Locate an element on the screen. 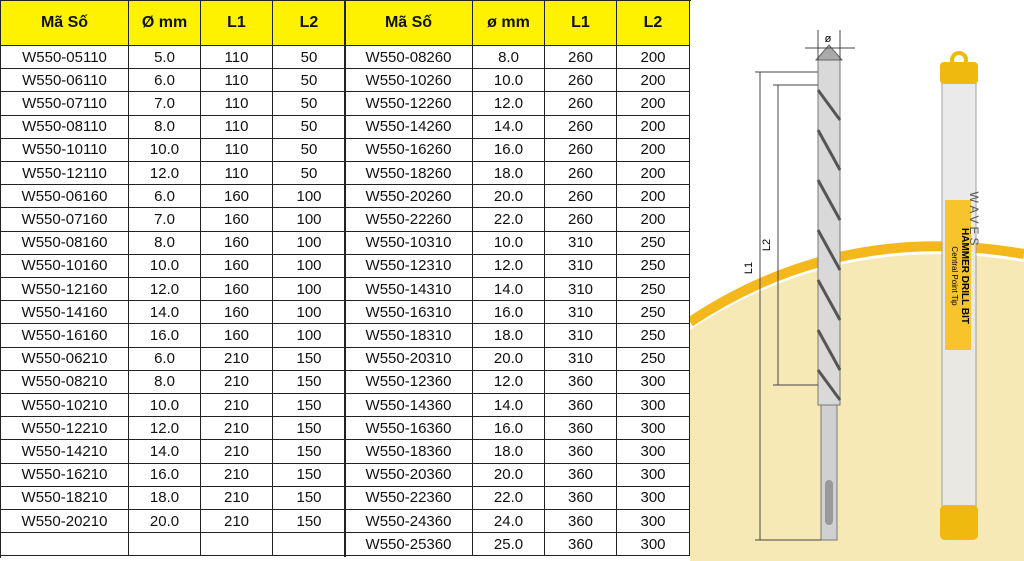  table-cell: W550-20260 is located at coordinates (409, 197).